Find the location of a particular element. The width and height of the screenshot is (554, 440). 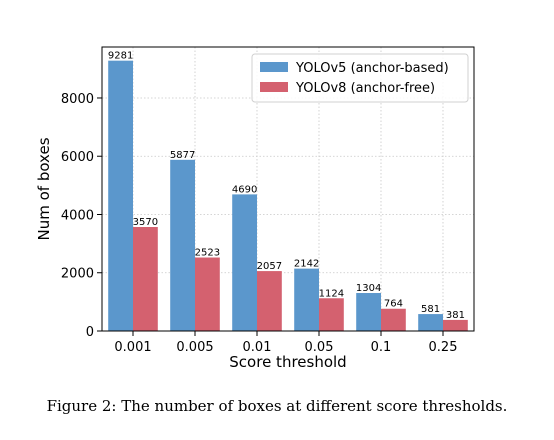

legend-entry: YOLOv8 (anchor-free) is located at coordinates (365, 88).